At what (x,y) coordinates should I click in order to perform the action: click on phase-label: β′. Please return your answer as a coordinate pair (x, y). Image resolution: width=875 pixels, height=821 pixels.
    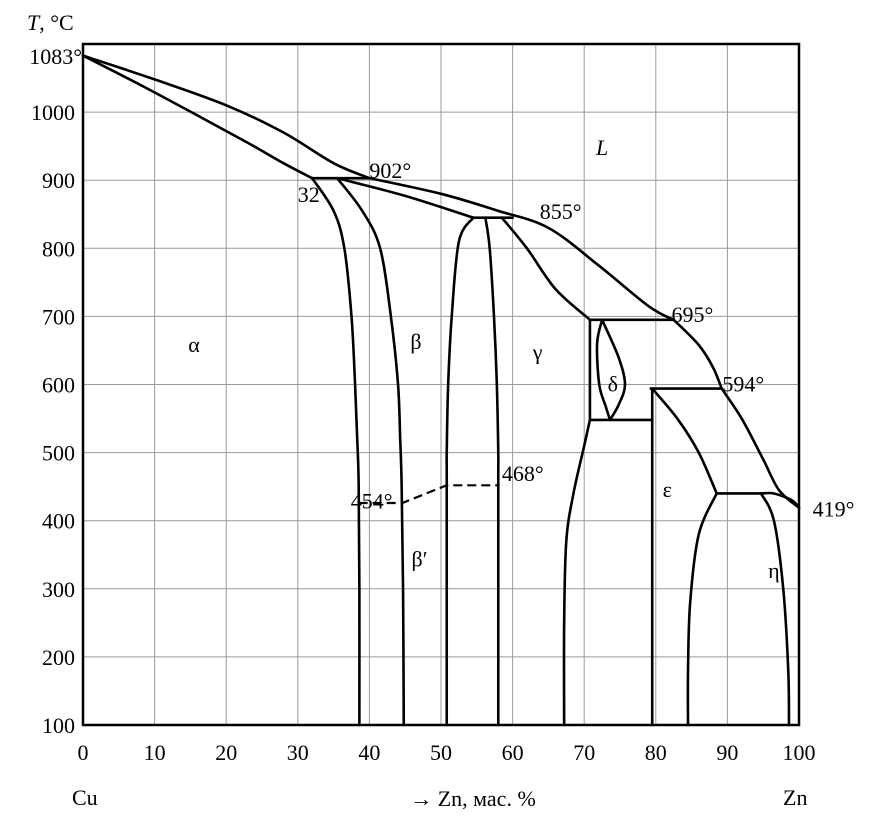
    Looking at the image, I should click on (420, 558).